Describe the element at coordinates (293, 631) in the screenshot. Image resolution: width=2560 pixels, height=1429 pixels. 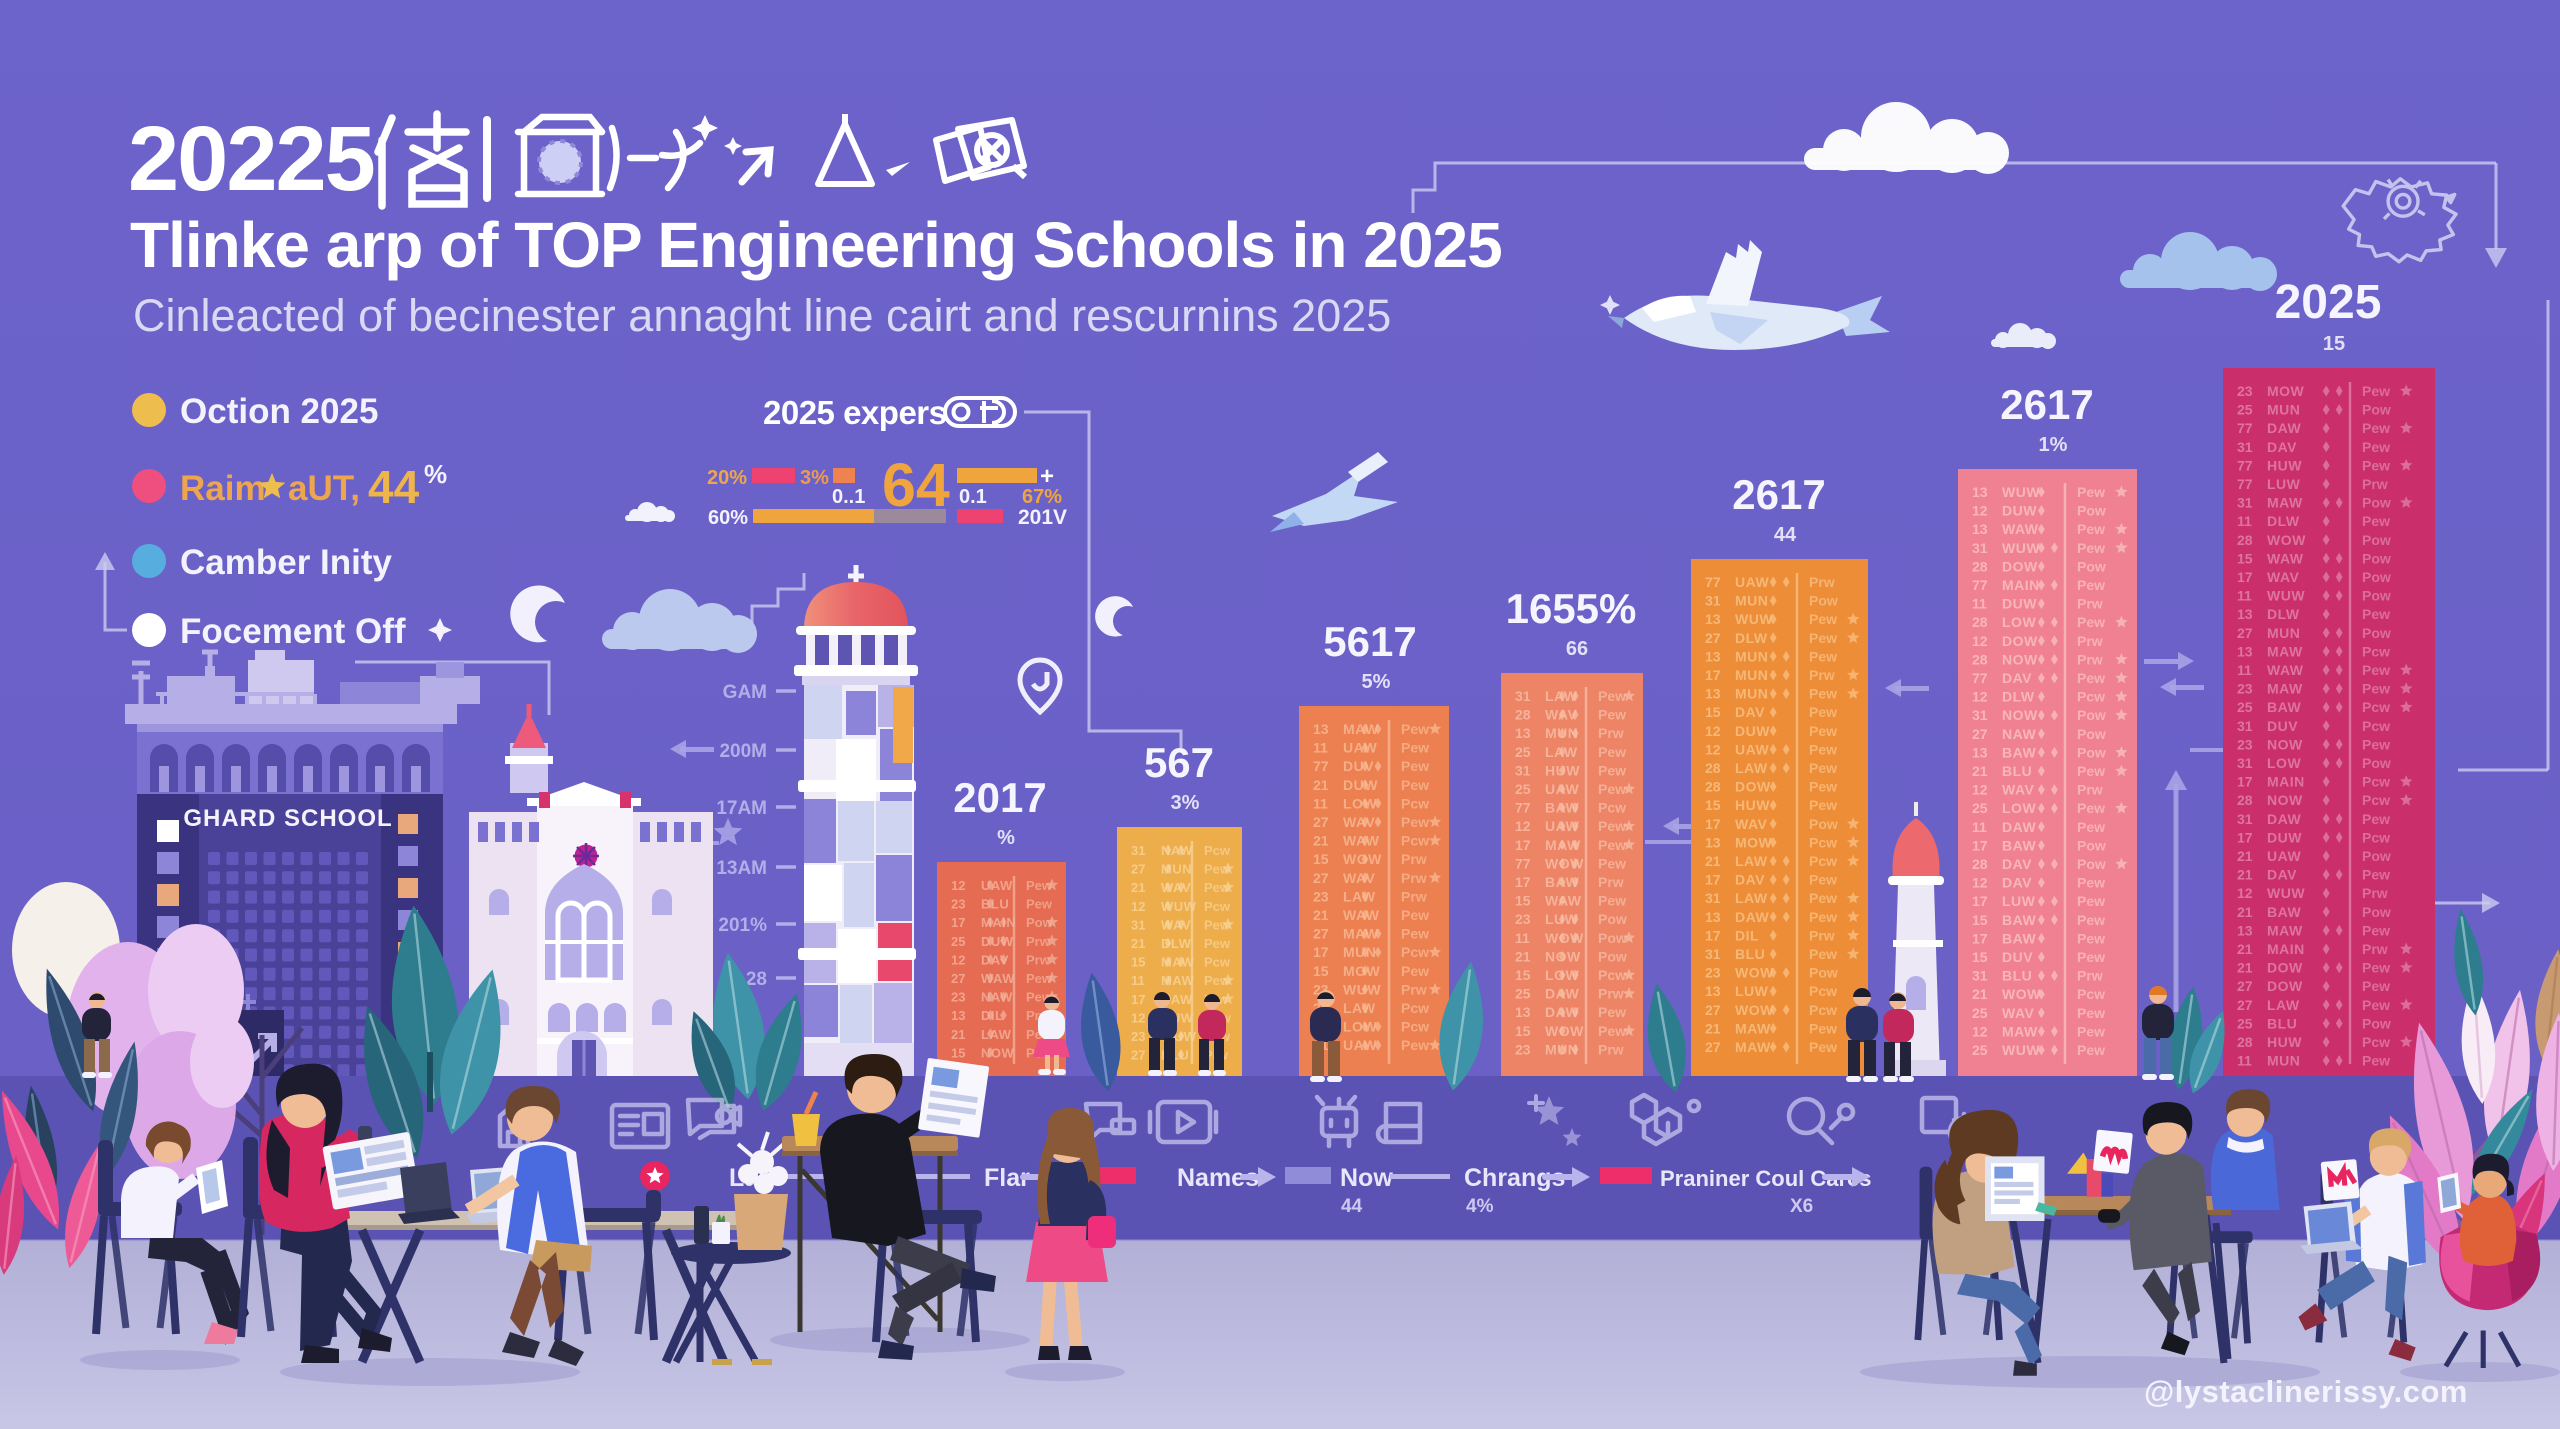
I see `svg-text: Focement Off` at that location.